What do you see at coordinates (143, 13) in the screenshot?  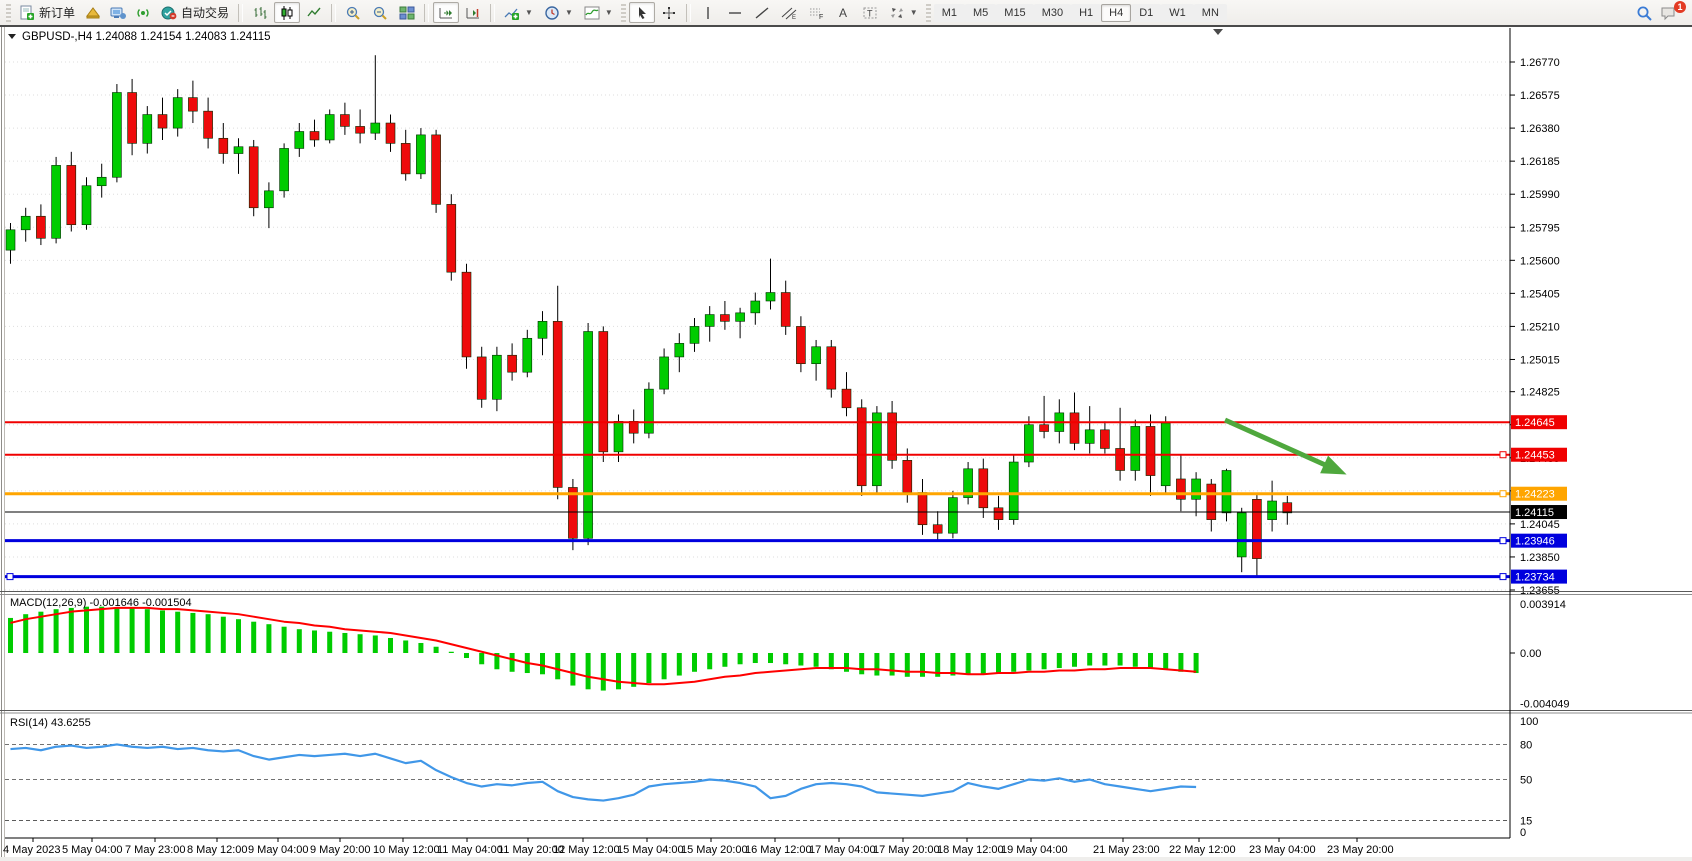 I see `signals-icon` at bounding box center [143, 13].